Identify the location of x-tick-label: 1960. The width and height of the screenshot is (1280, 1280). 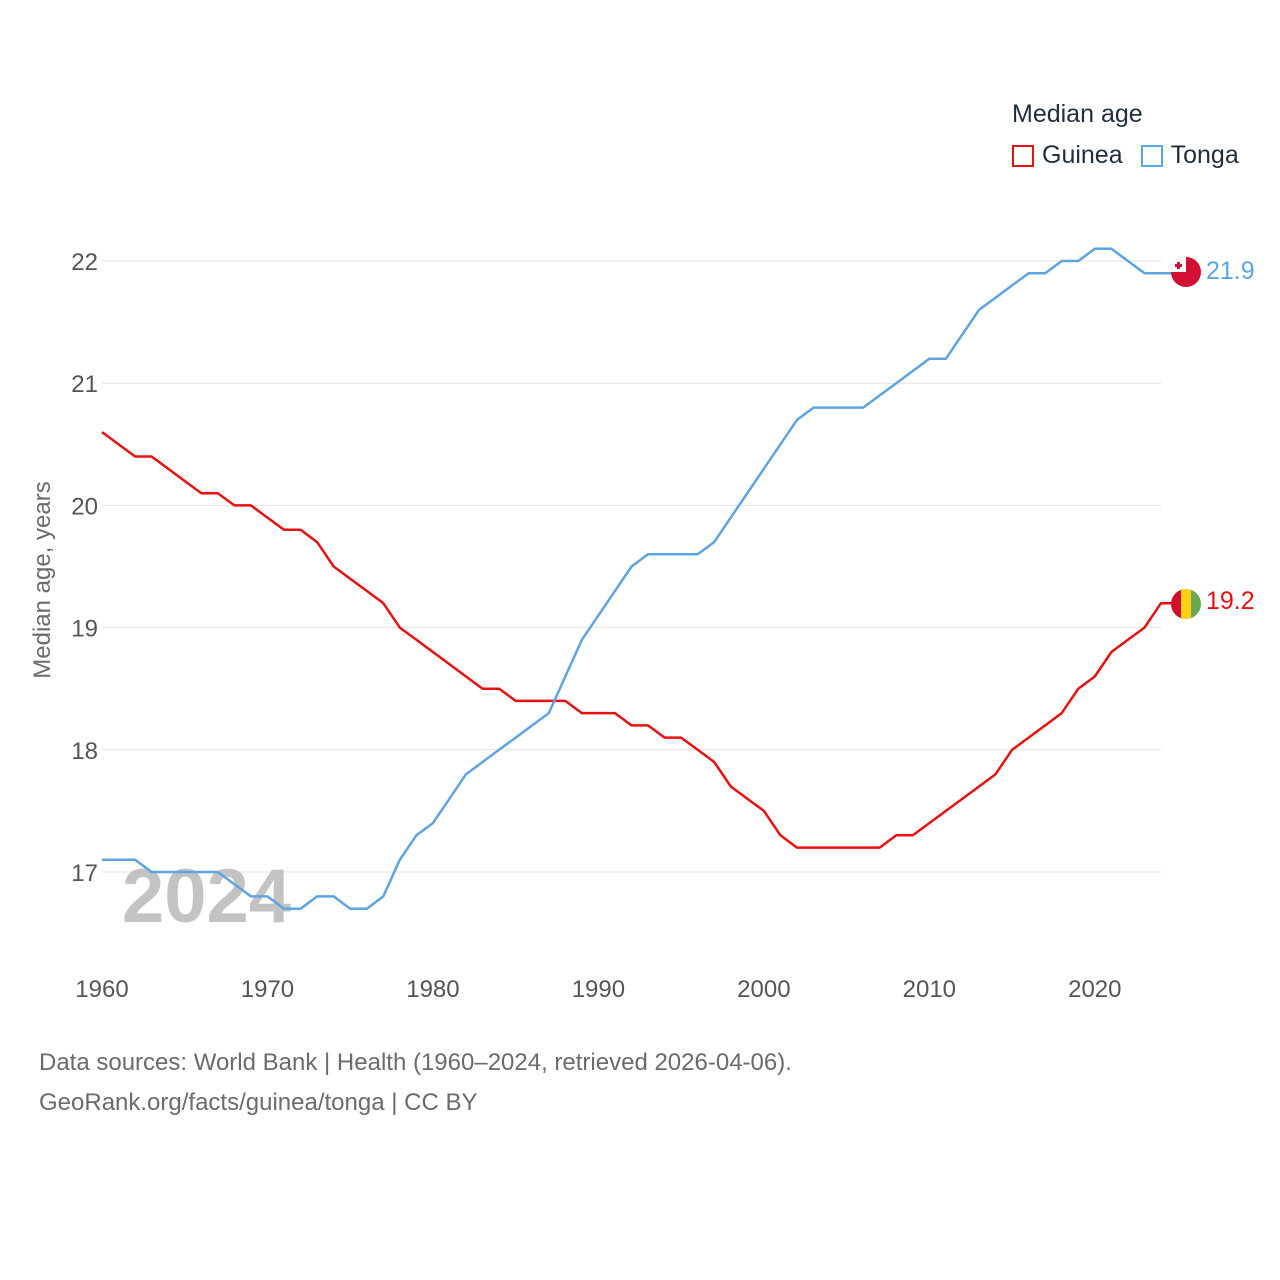
(101, 989).